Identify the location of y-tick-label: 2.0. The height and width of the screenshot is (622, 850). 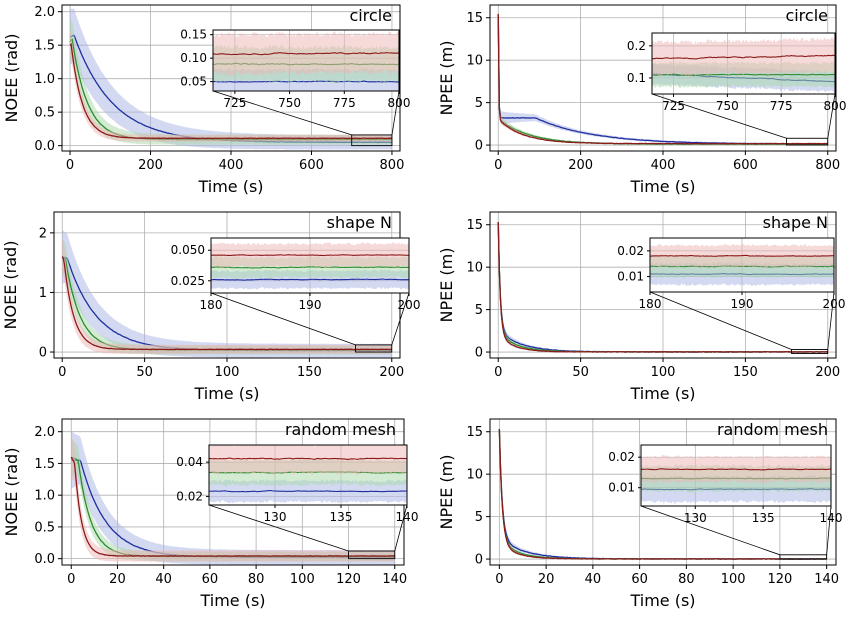
(44, 12).